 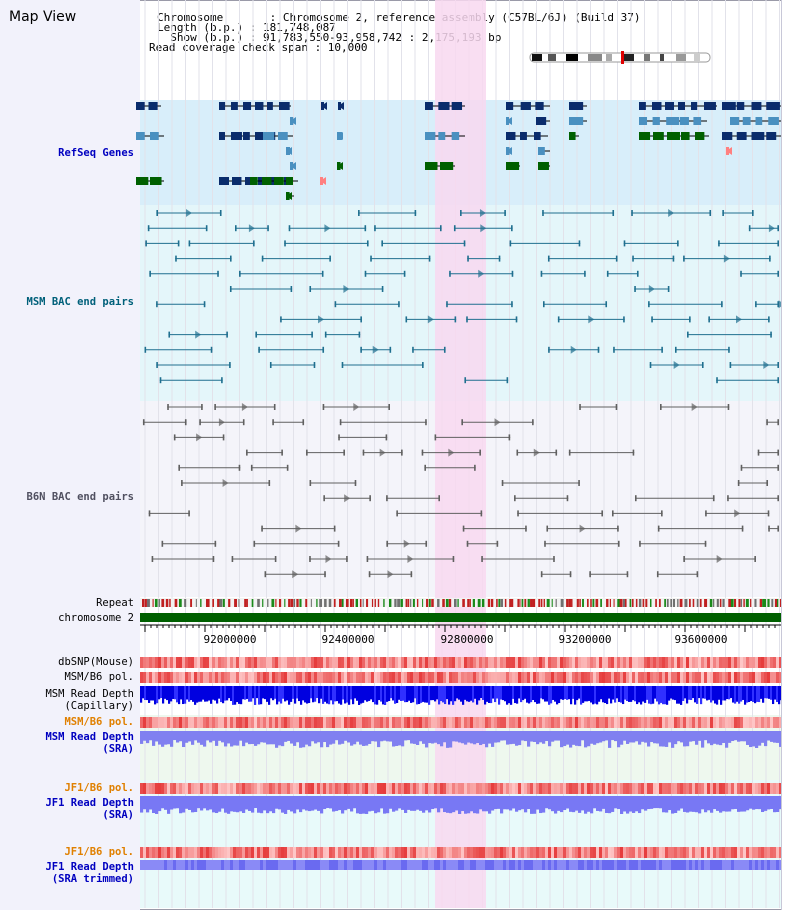 What do you see at coordinates (80, 497) in the screenshot?
I see `b6n-bac-label: B6N BAC end pairs` at bounding box center [80, 497].